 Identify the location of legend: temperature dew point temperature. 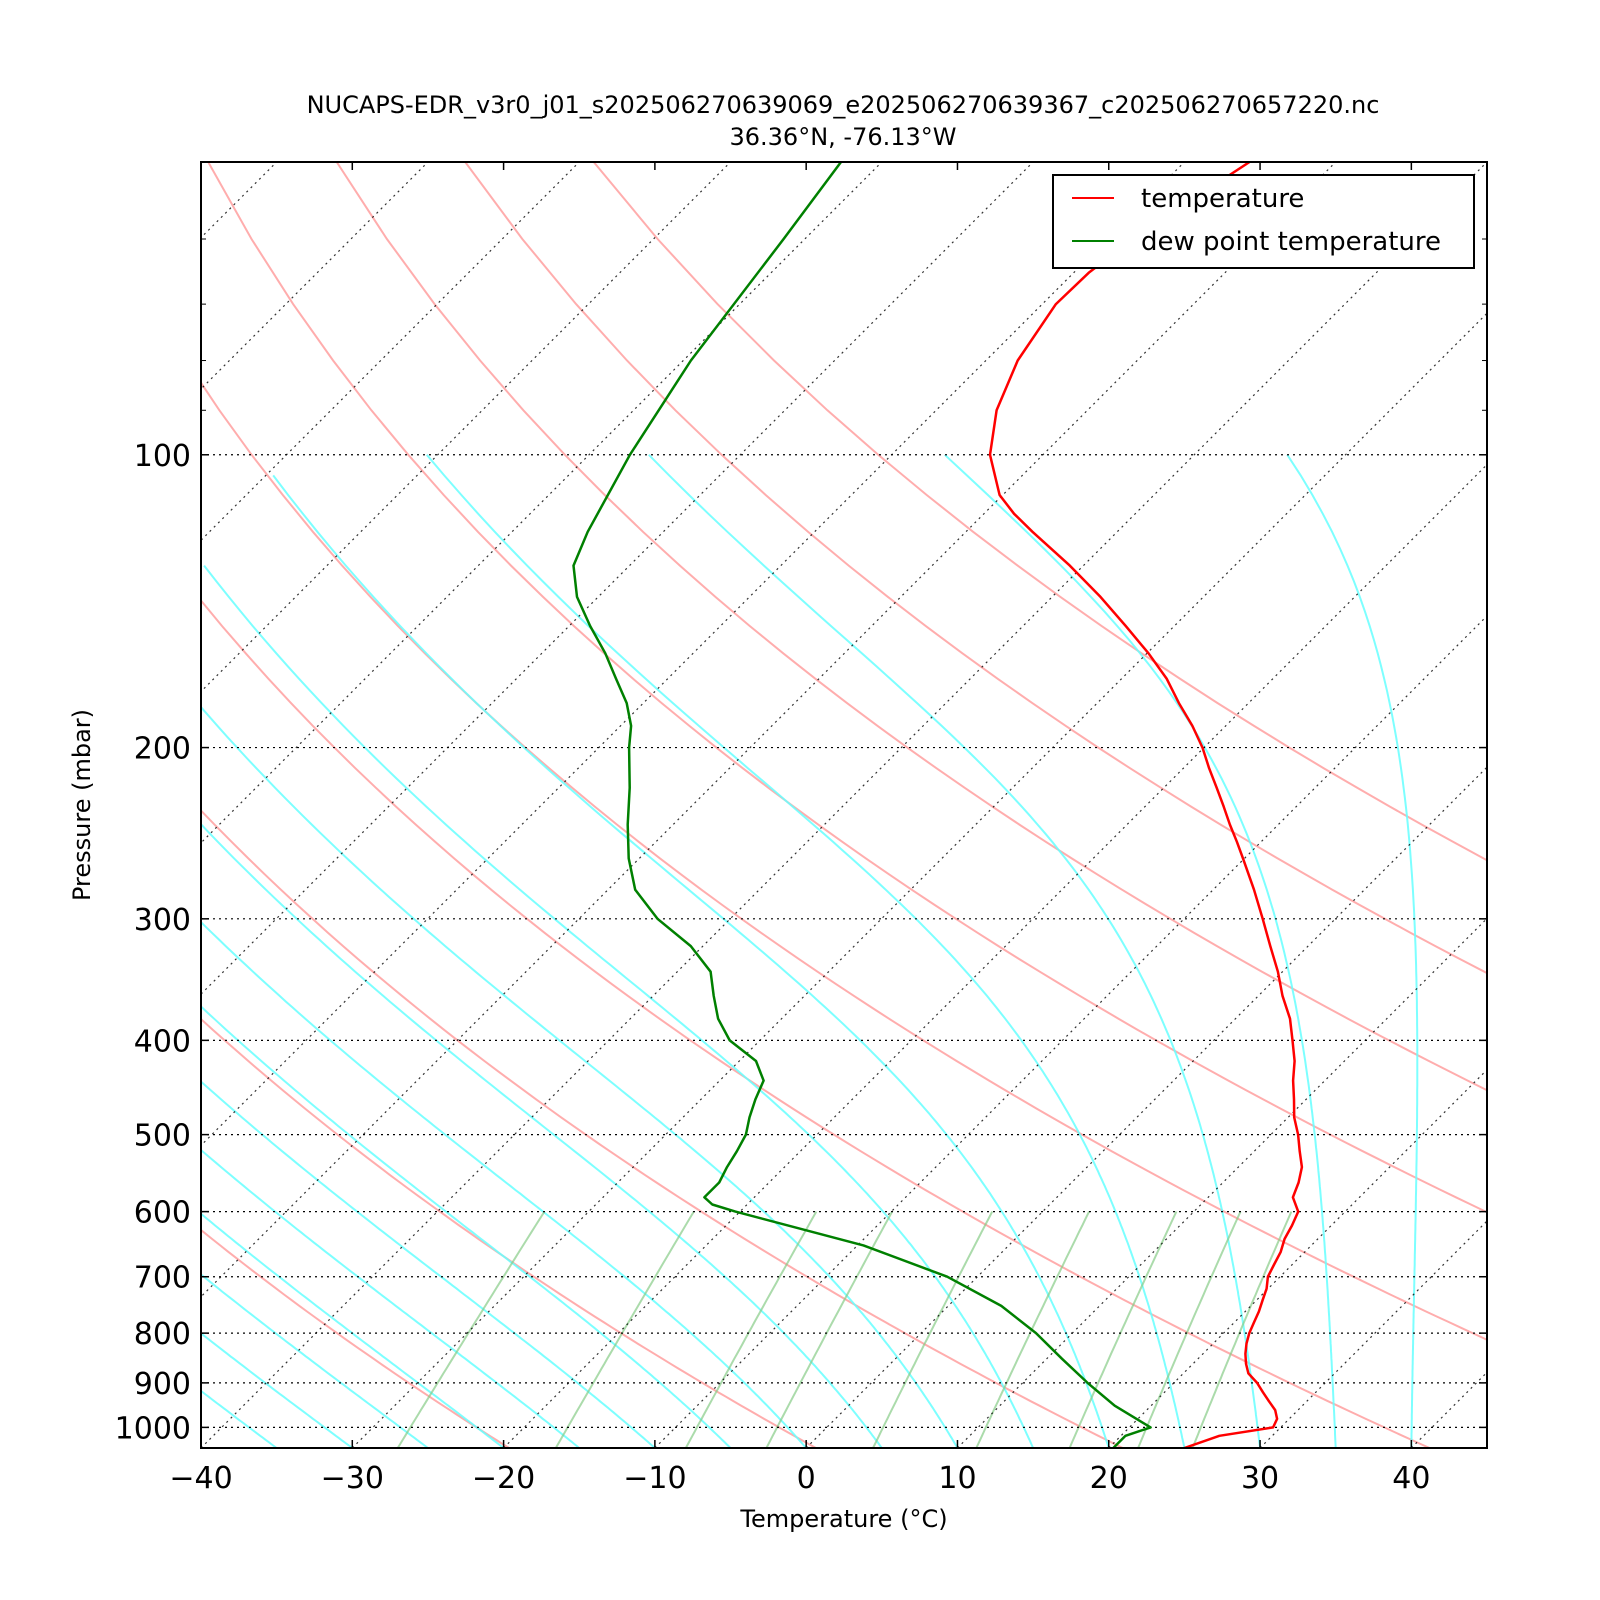
(1263, 221).